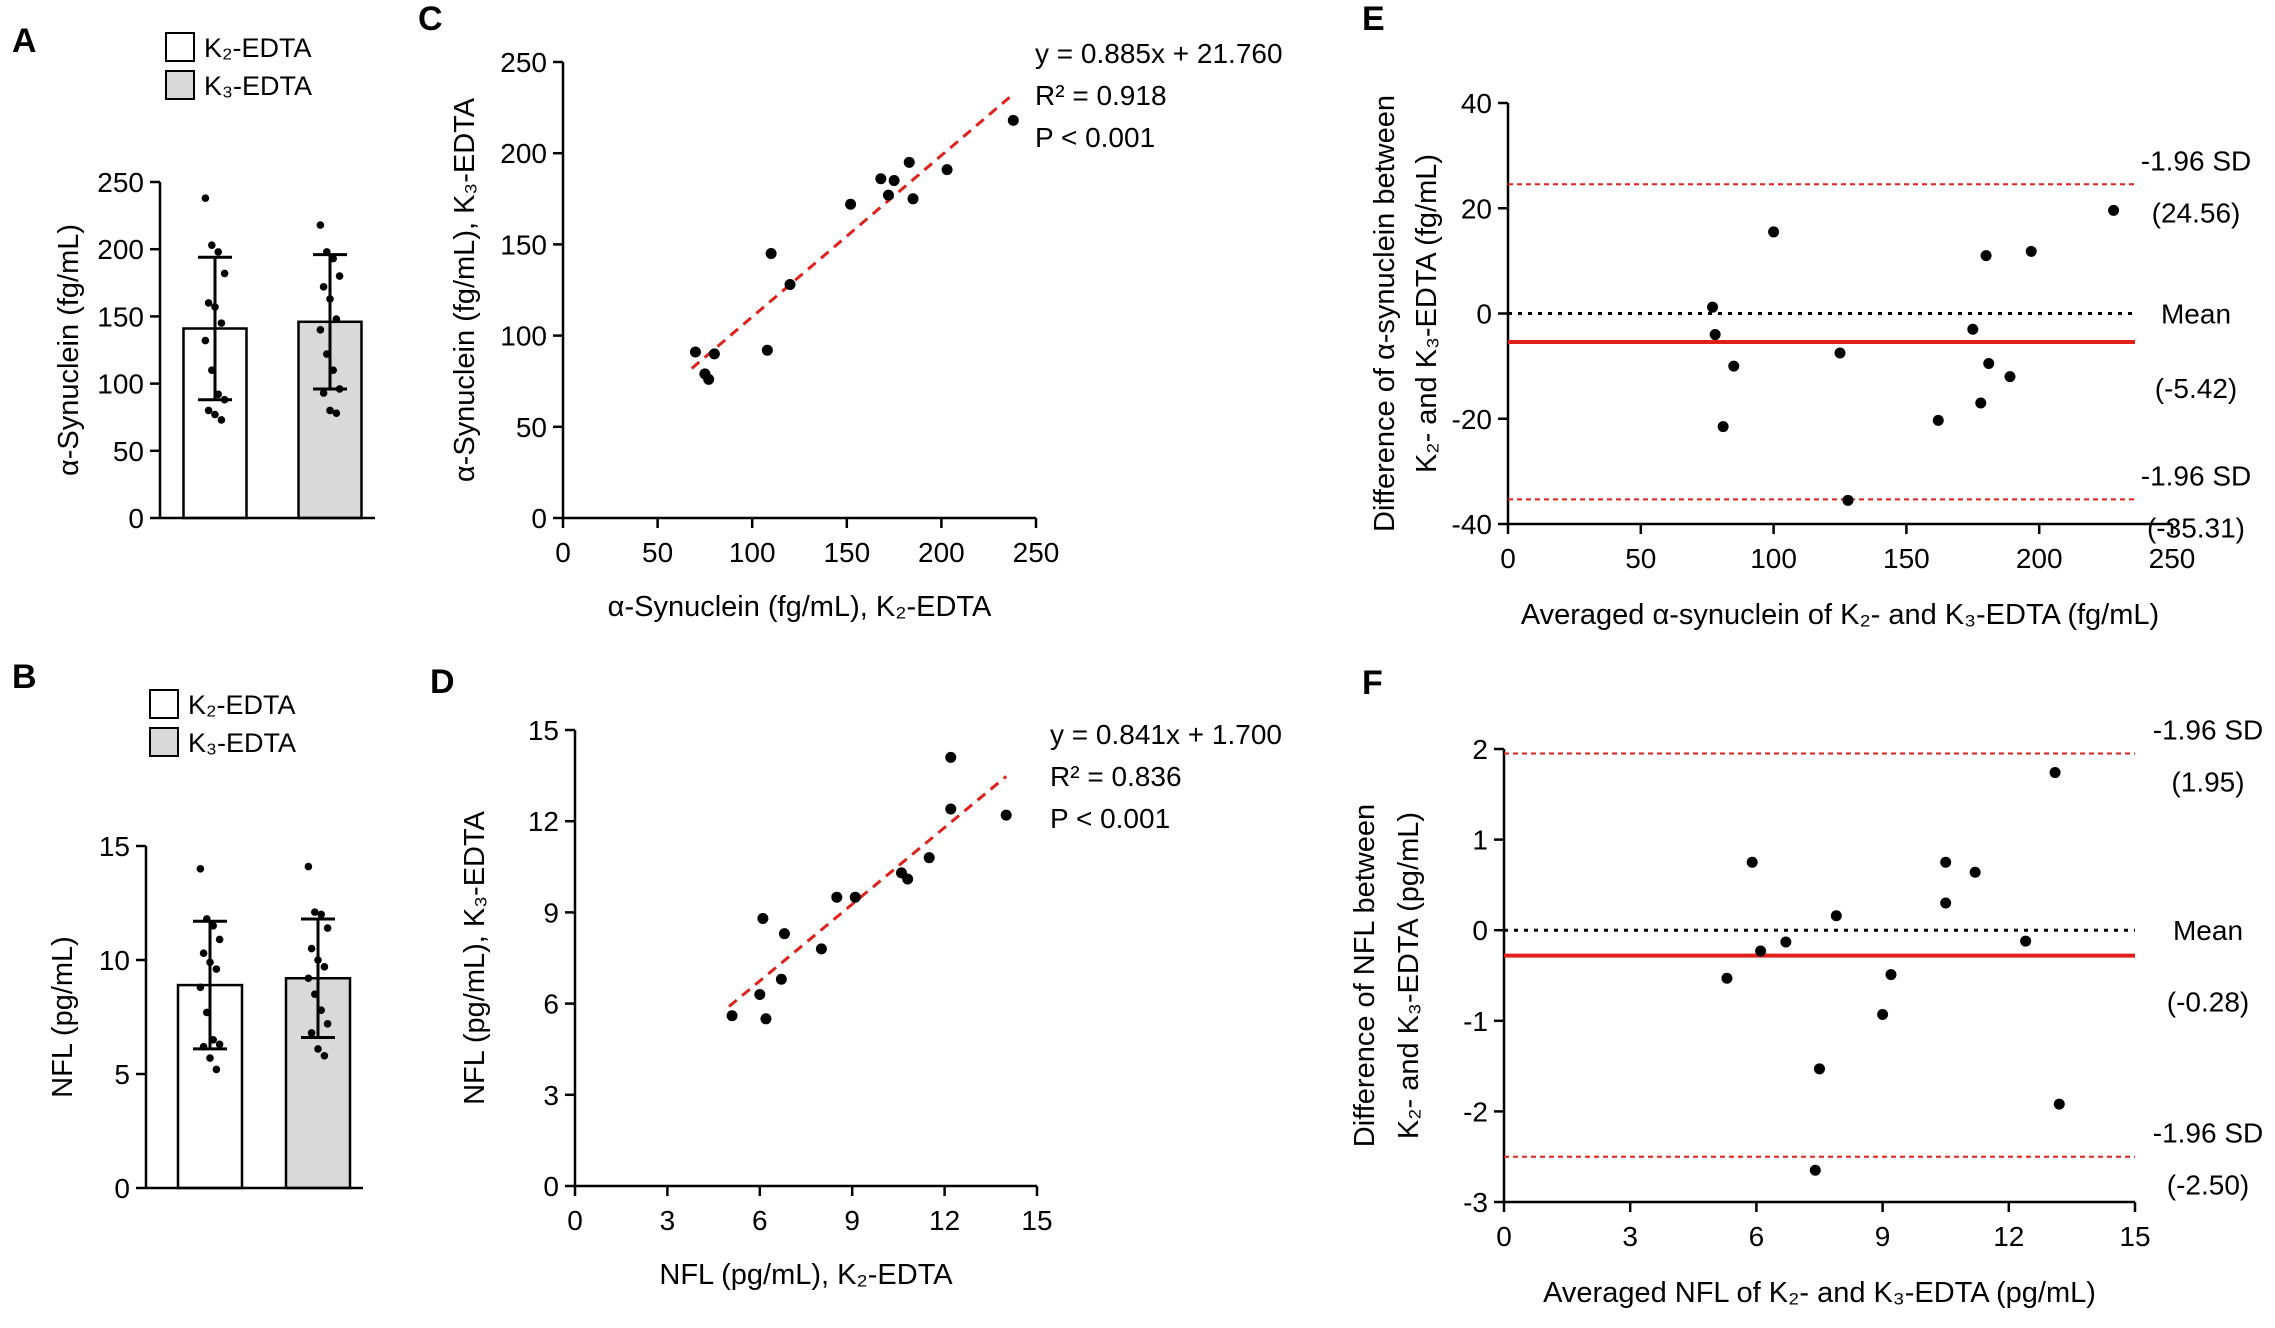 This screenshot has height=1328, width=2275. Describe the element at coordinates (258, 86) in the screenshot. I see `legend-label-k3: K₃-EDTA` at that location.